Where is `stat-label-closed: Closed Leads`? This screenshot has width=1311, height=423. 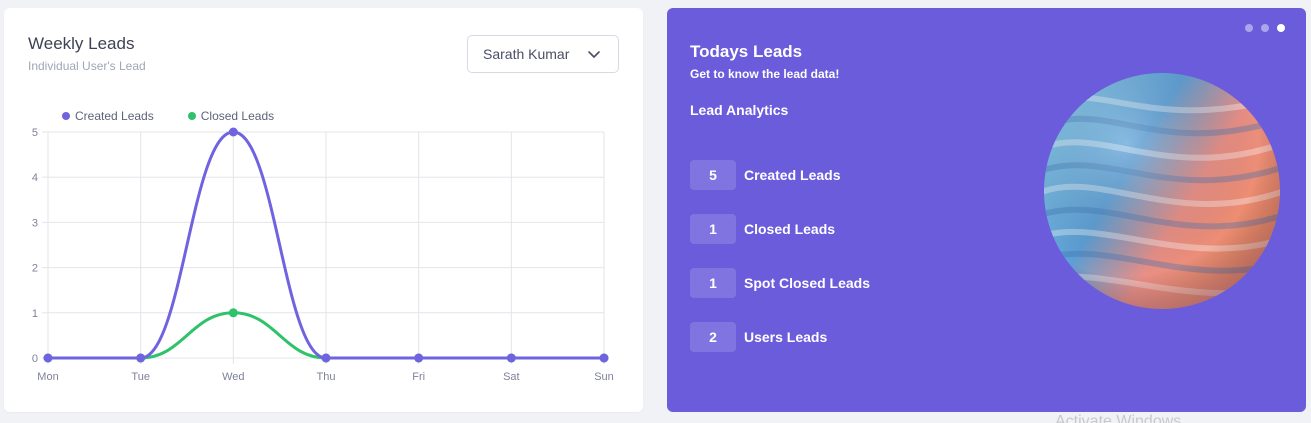
stat-label-closed: Closed Leads is located at coordinates (790, 229).